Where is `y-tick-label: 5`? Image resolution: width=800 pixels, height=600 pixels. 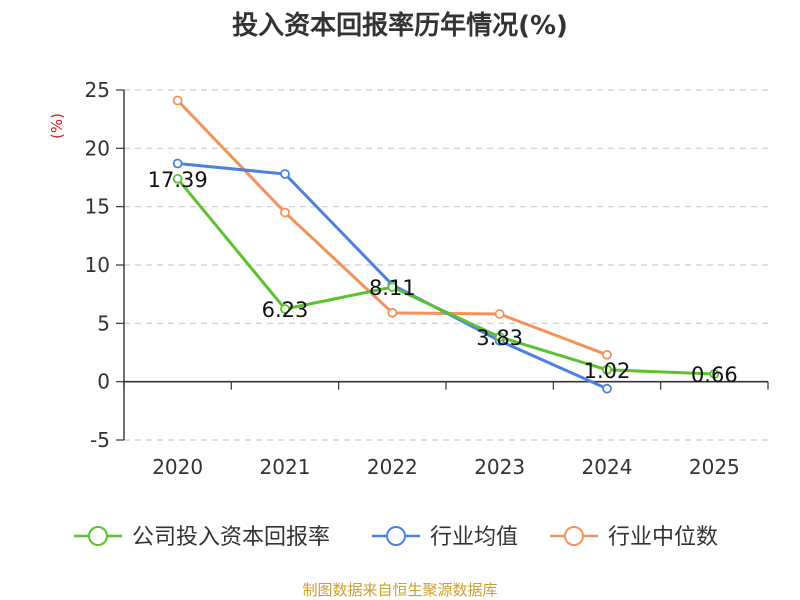 y-tick-label: 5 is located at coordinates (103, 323).